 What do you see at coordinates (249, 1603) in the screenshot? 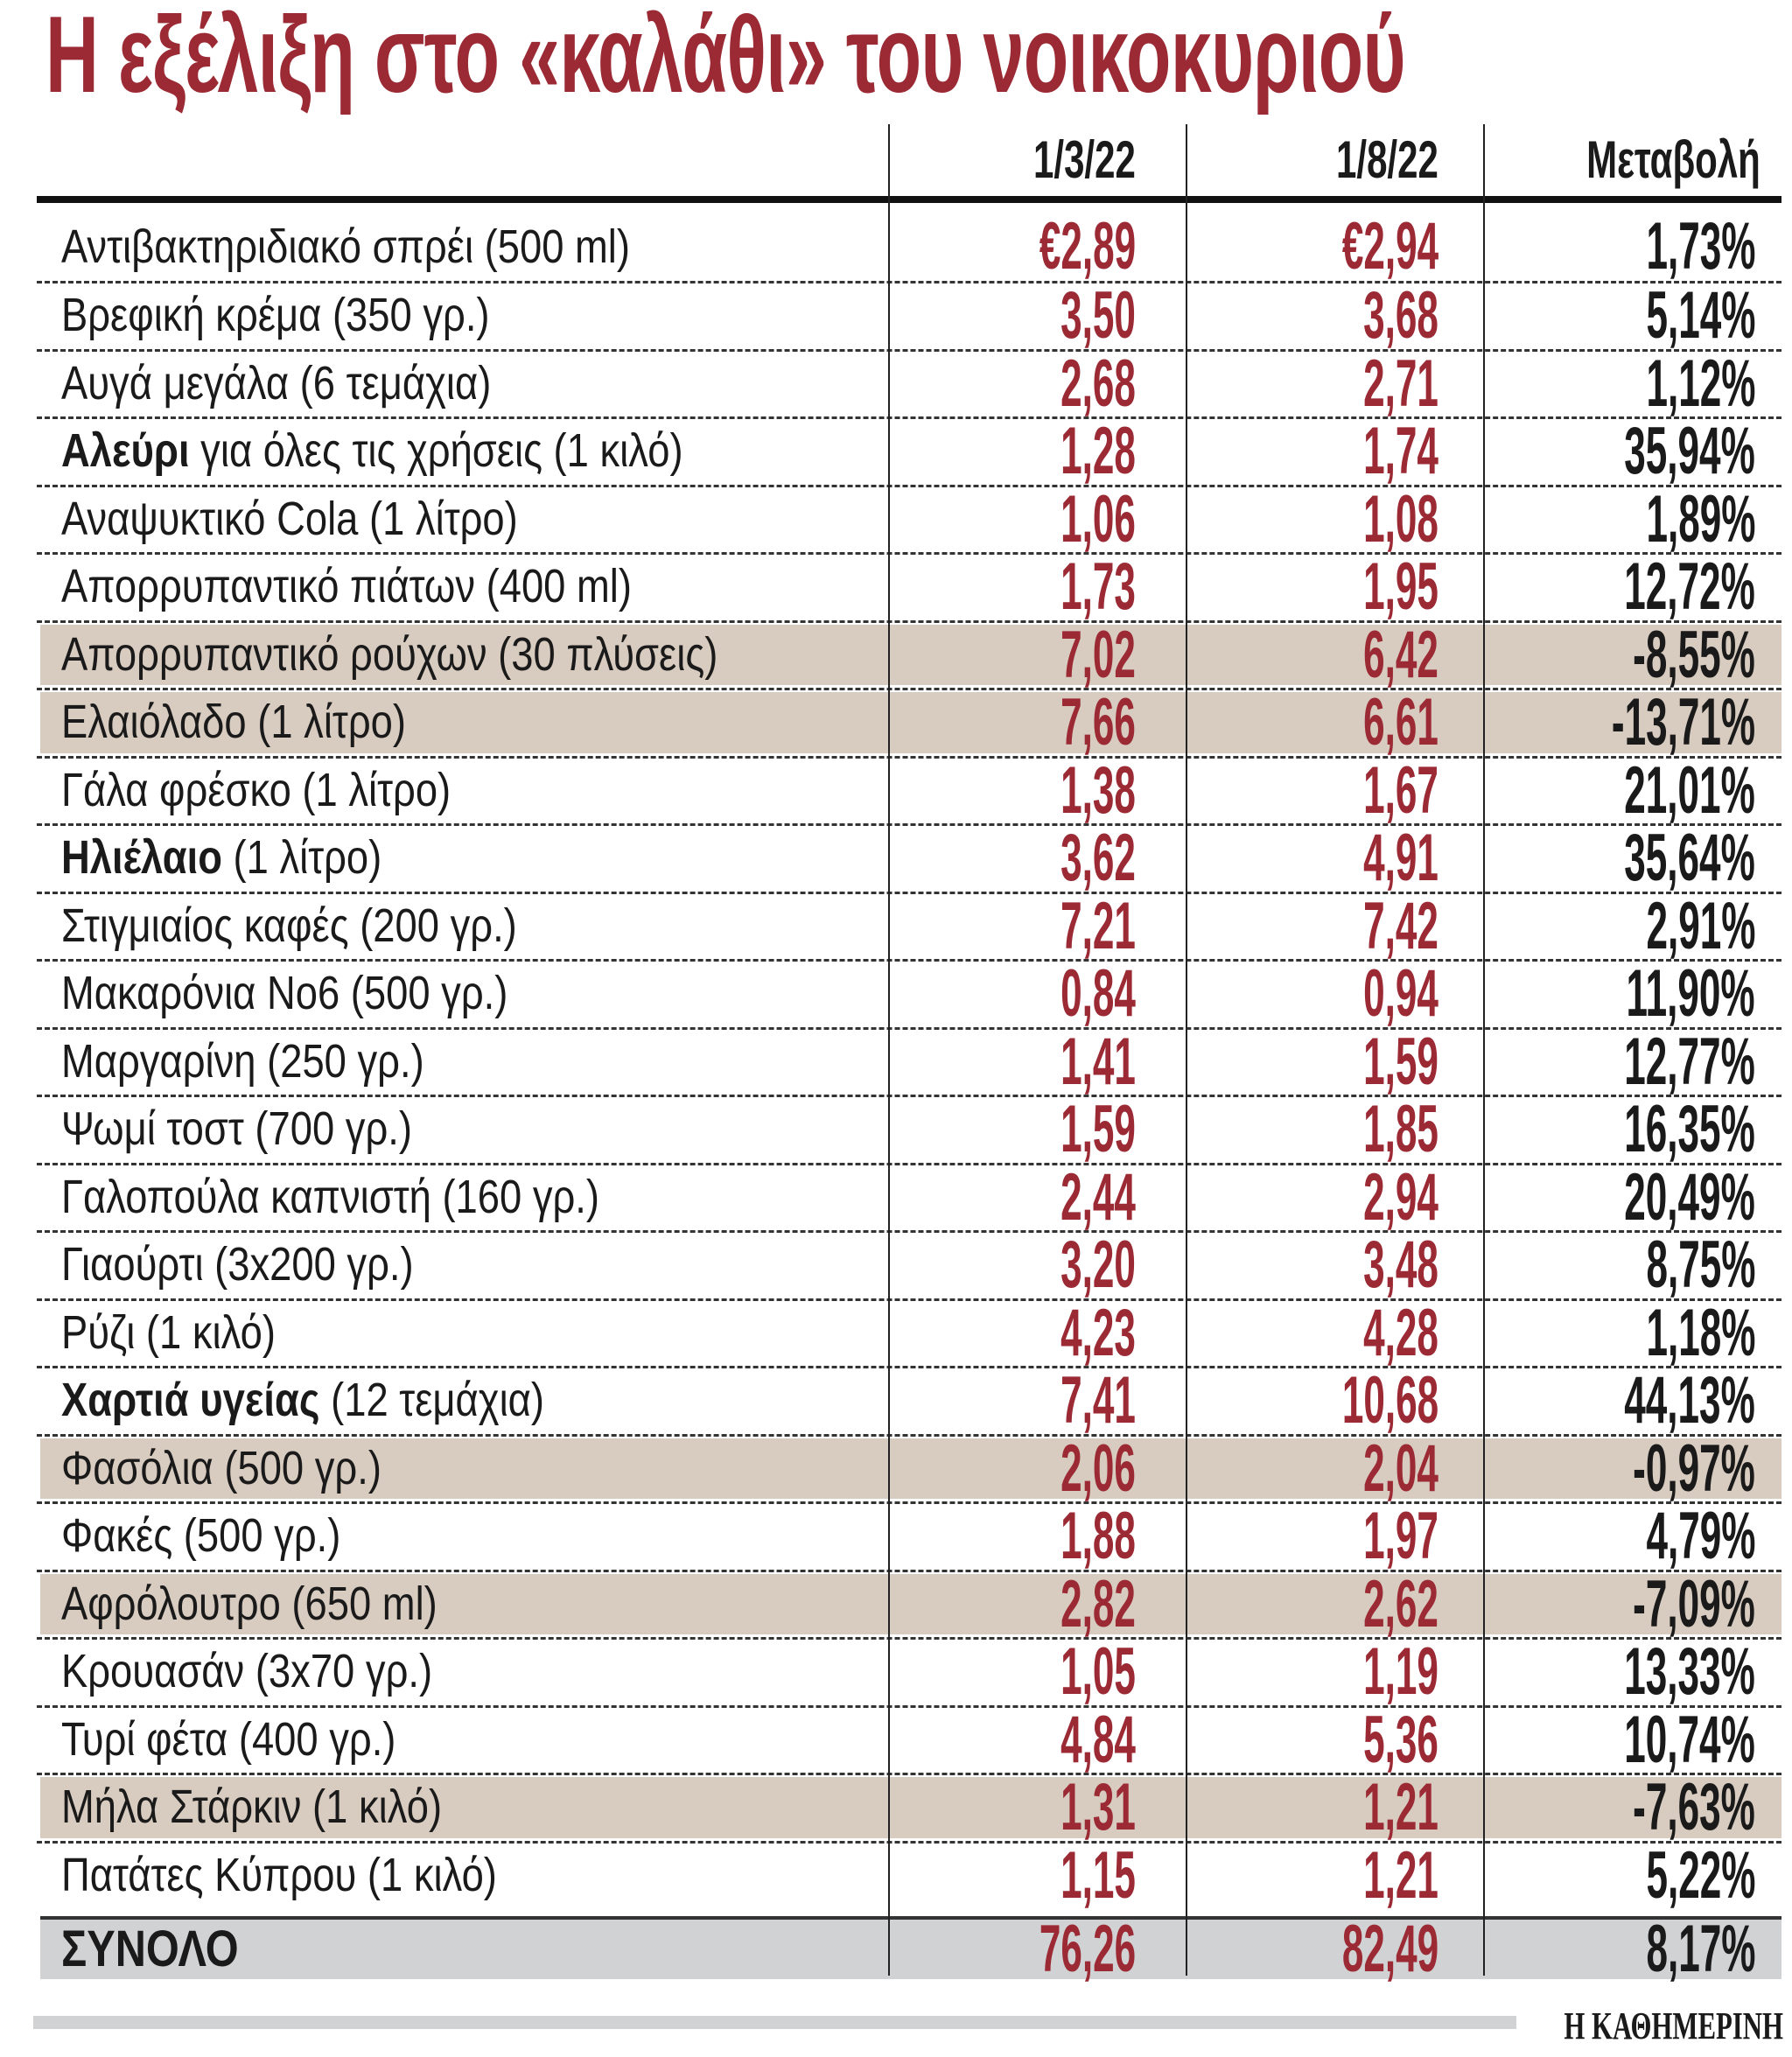
I see `item-label-text: Αφρόλουτρο (650 ml)` at bounding box center [249, 1603].